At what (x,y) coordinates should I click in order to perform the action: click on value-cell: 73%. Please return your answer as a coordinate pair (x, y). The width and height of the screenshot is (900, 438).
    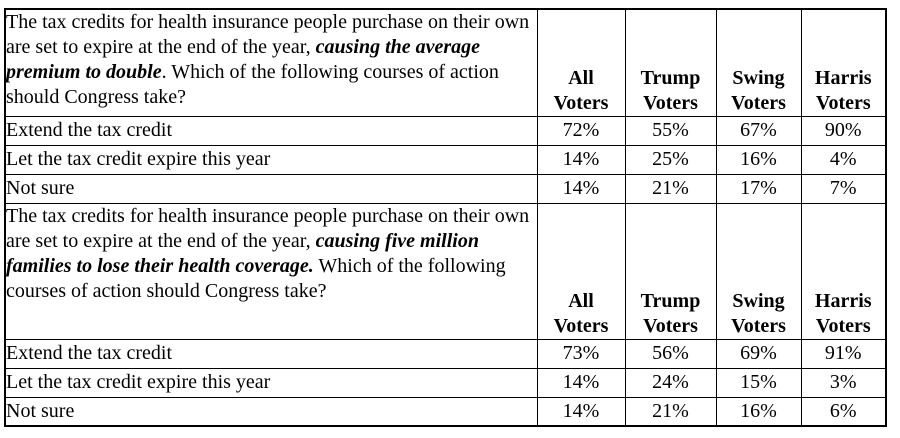
    Looking at the image, I should click on (581, 353).